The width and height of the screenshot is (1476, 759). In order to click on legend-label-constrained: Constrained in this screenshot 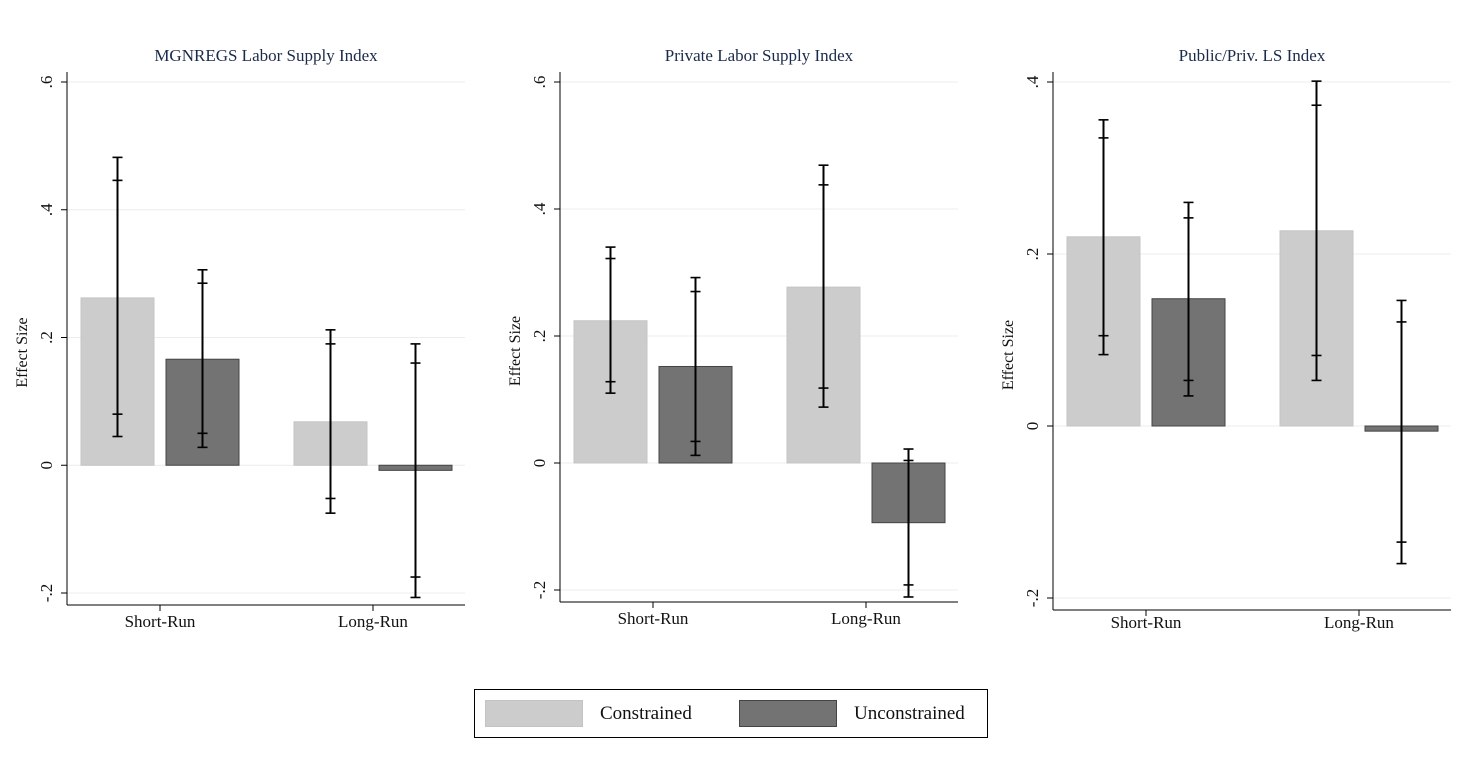, I will do `click(646, 713)`.